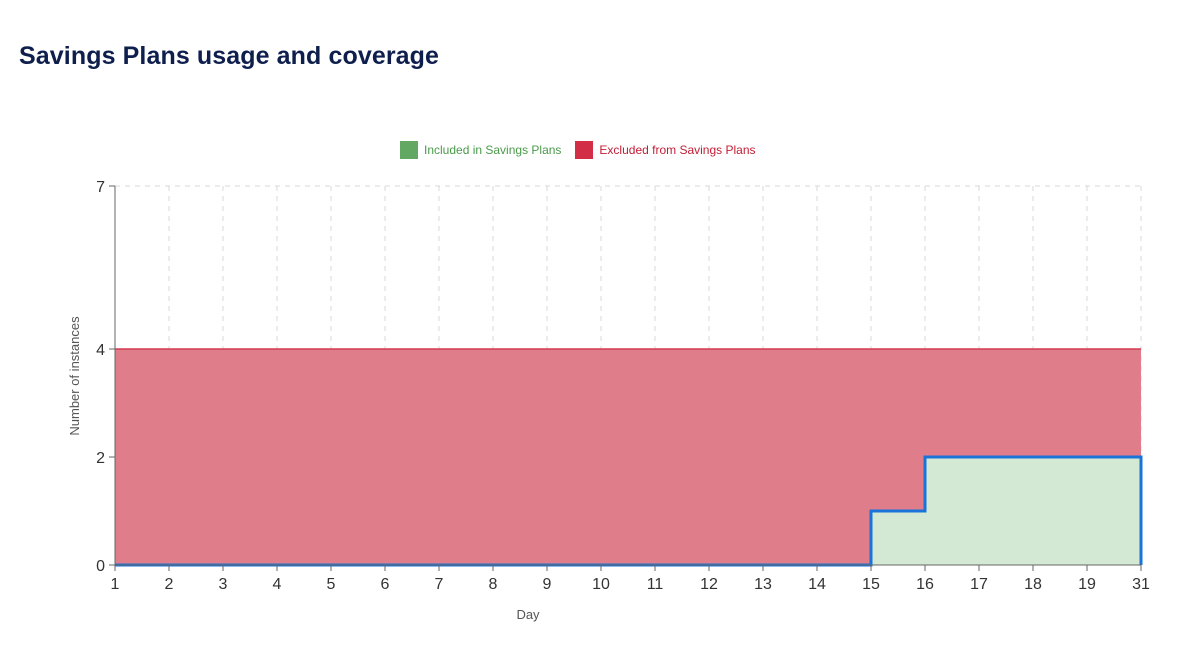 The width and height of the screenshot is (1188, 653). What do you see at coordinates (1087, 584) in the screenshot?
I see `x-tick-label: 19` at bounding box center [1087, 584].